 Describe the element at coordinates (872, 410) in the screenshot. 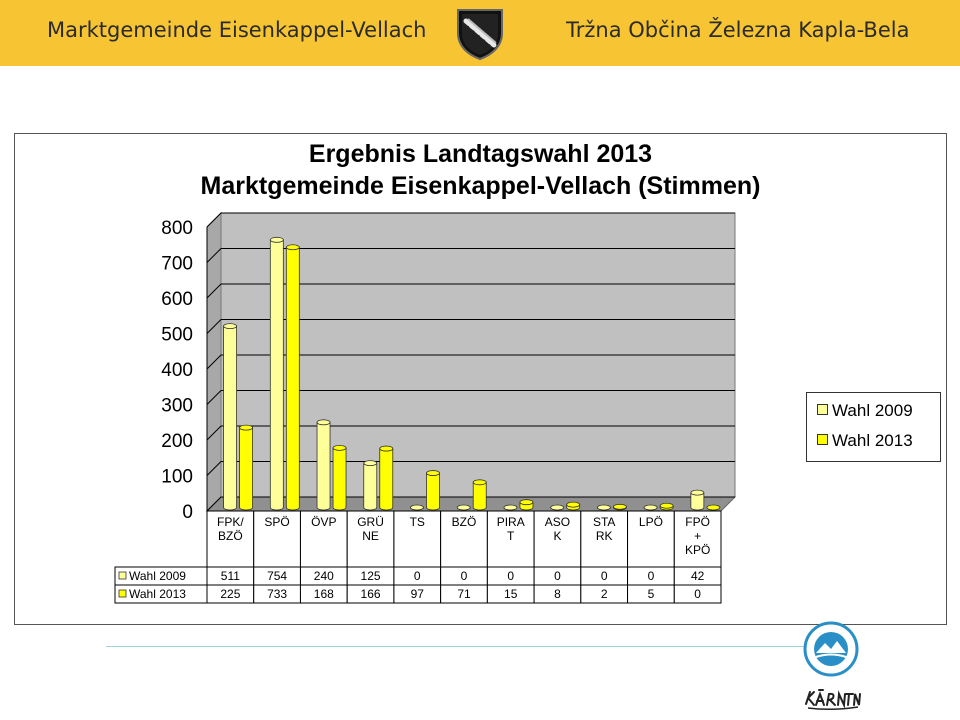

I see `legend-label-2009: Wahl 2009` at that location.